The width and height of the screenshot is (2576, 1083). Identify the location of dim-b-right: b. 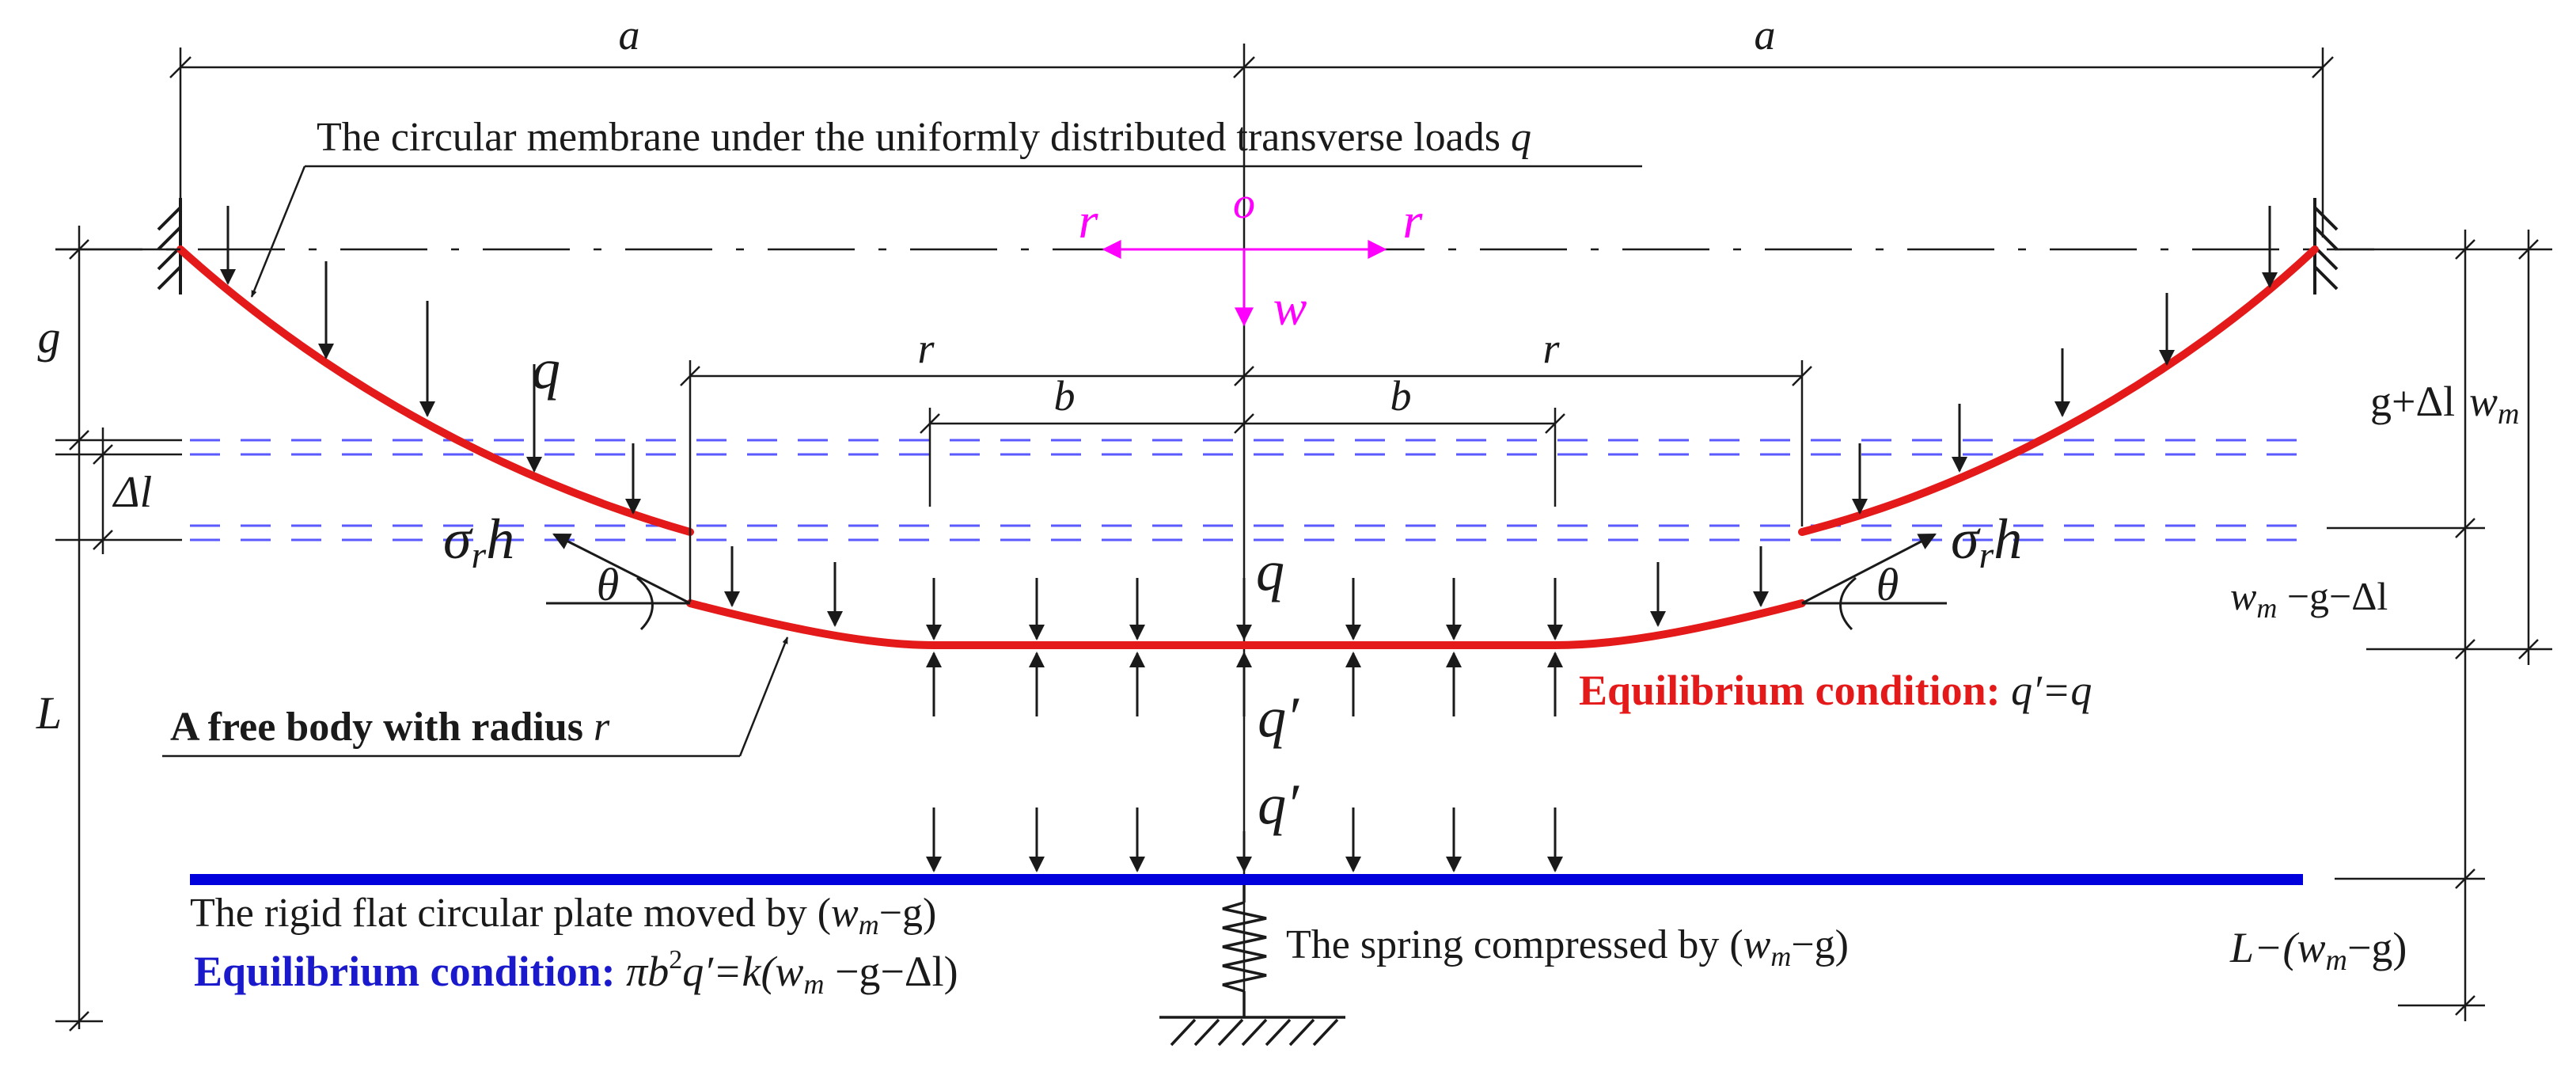
(1401, 396).